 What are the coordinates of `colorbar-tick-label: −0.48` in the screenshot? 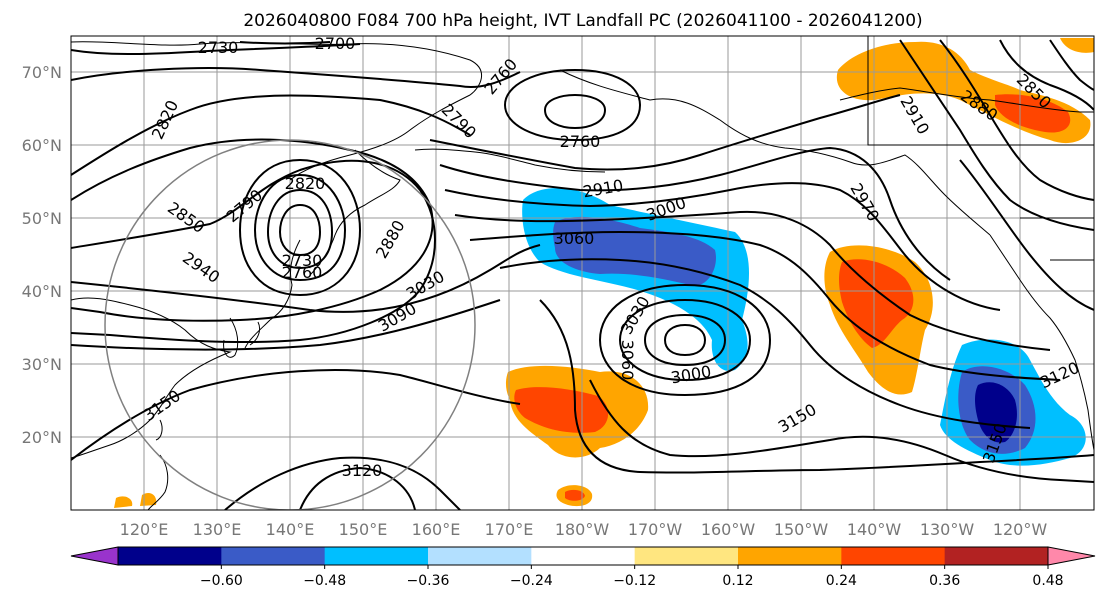 It's located at (324, 581).